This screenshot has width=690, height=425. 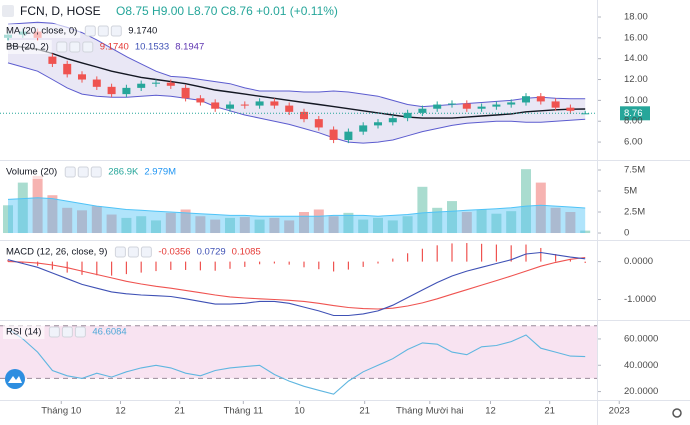 I want to click on y-tick-label: 10.00, so click(x=636, y=100).